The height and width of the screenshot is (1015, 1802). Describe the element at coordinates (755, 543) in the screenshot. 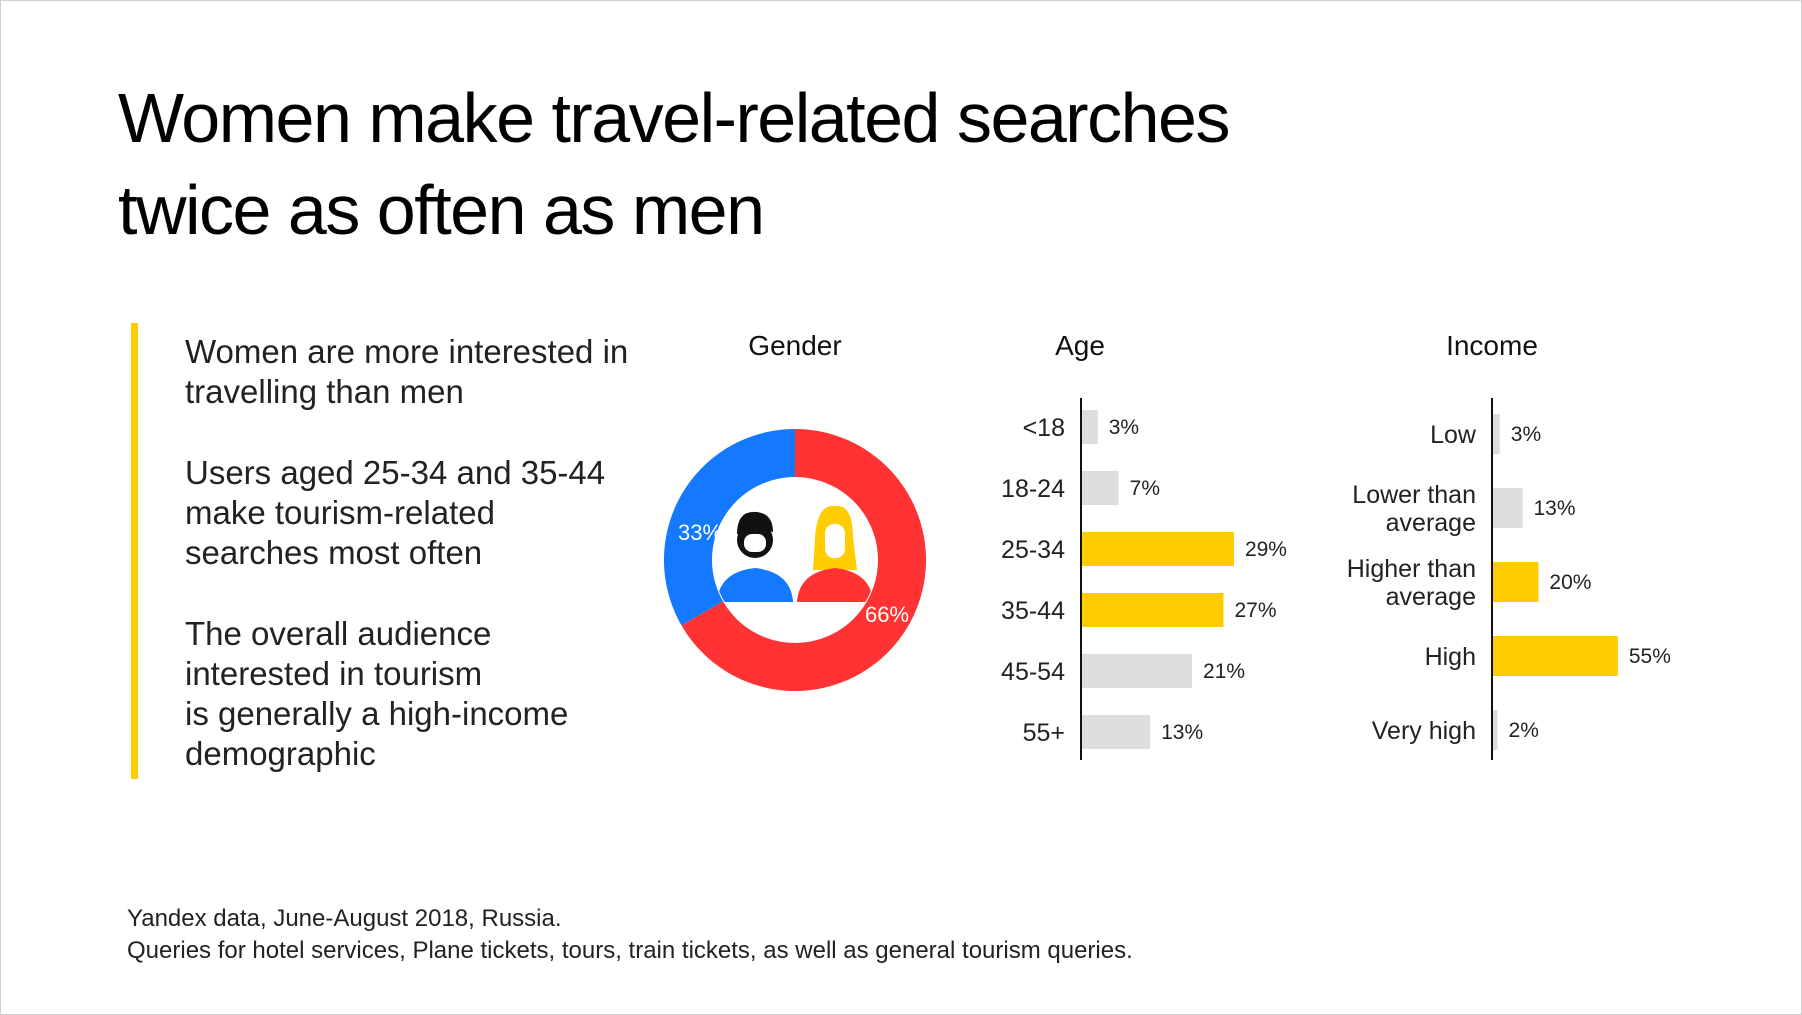

I see `man-face` at that location.